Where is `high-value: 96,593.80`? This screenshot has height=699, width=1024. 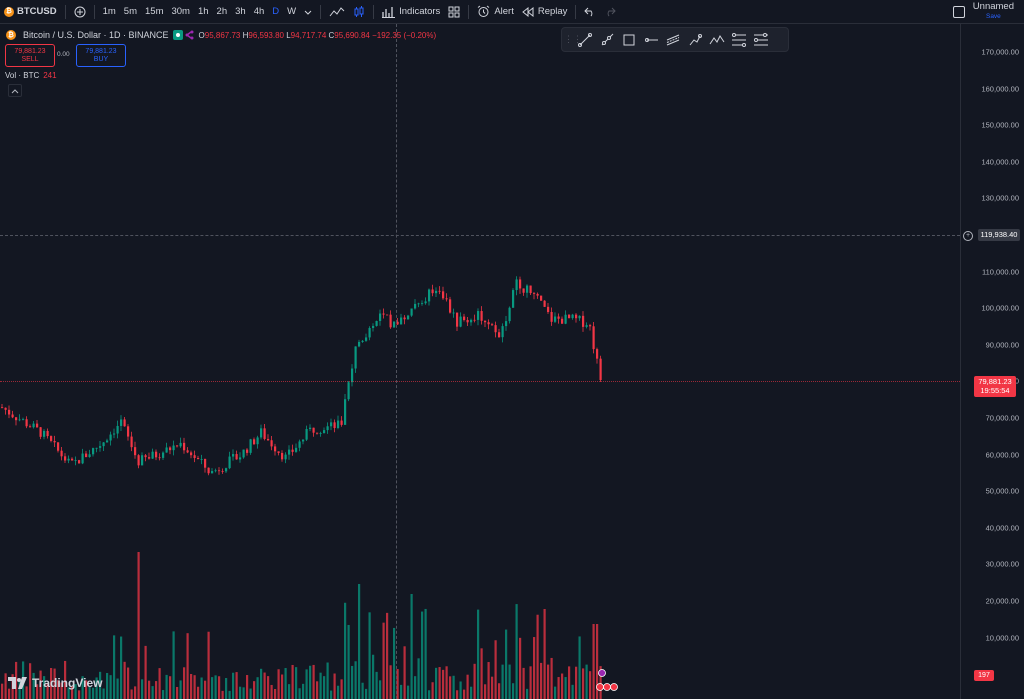 high-value: 96,593.80 is located at coordinates (266, 35).